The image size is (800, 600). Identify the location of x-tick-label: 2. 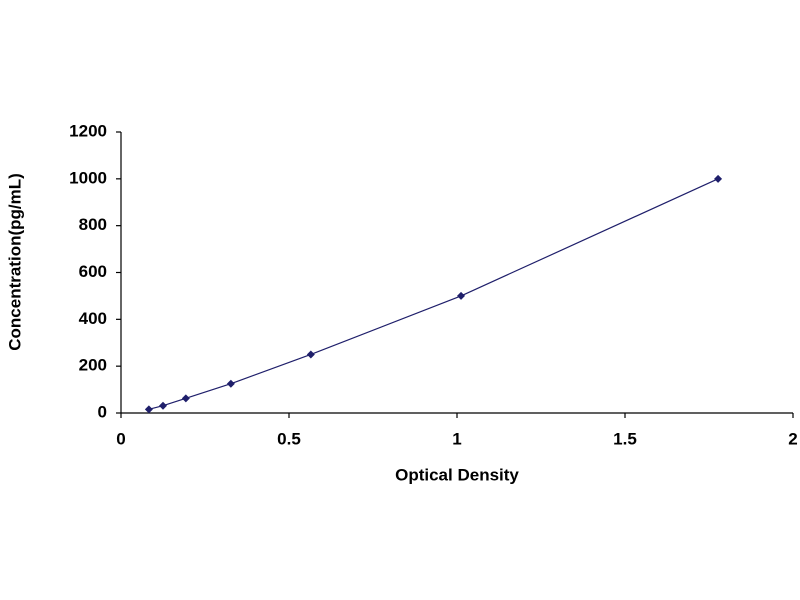
(792, 438).